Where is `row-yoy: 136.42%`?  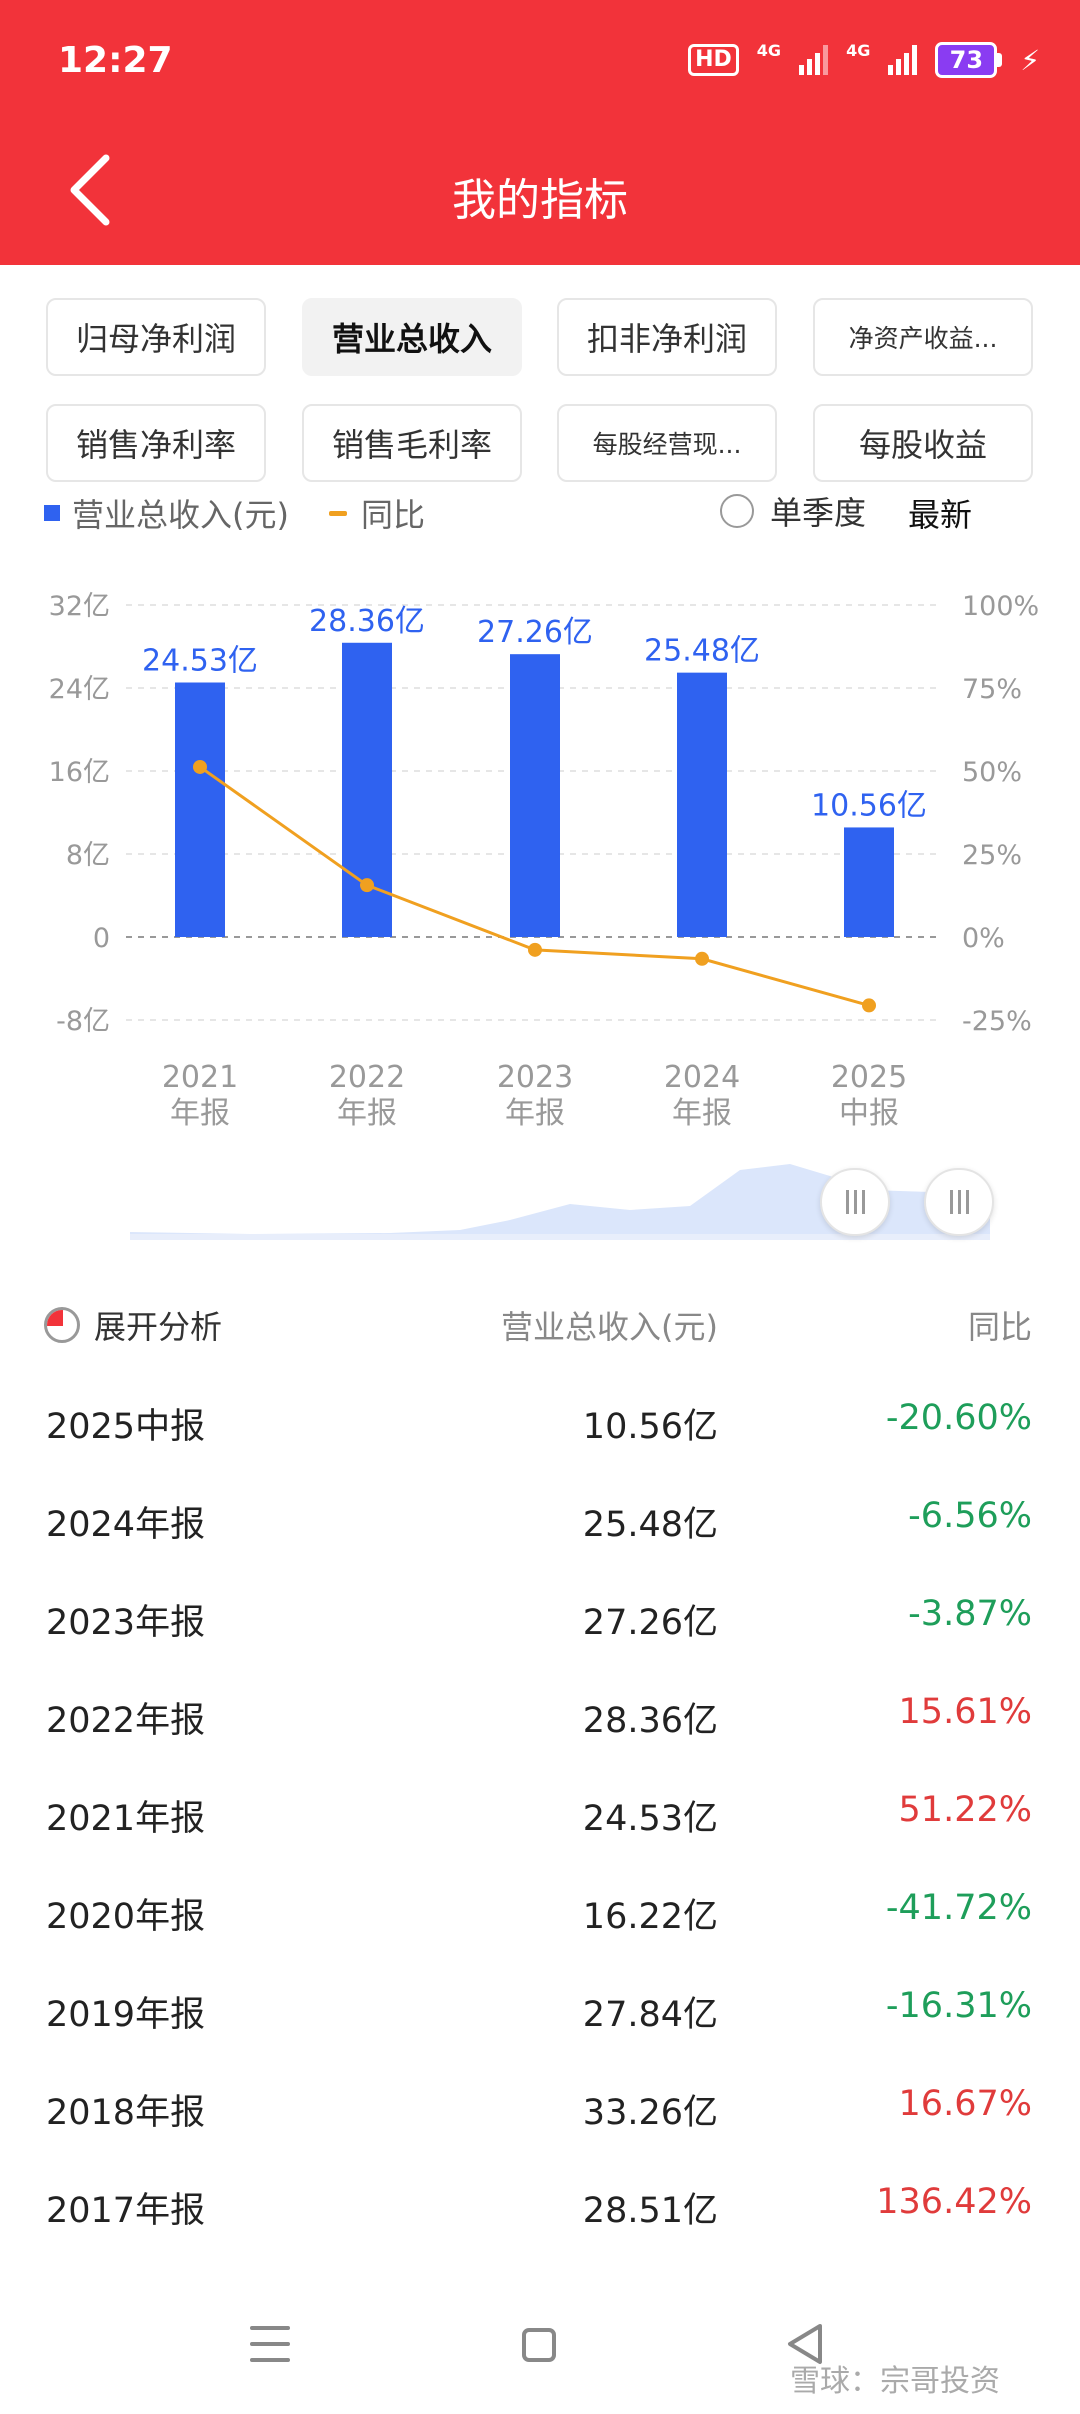
row-yoy: 136.42% is located at coordinates (954, 2202).